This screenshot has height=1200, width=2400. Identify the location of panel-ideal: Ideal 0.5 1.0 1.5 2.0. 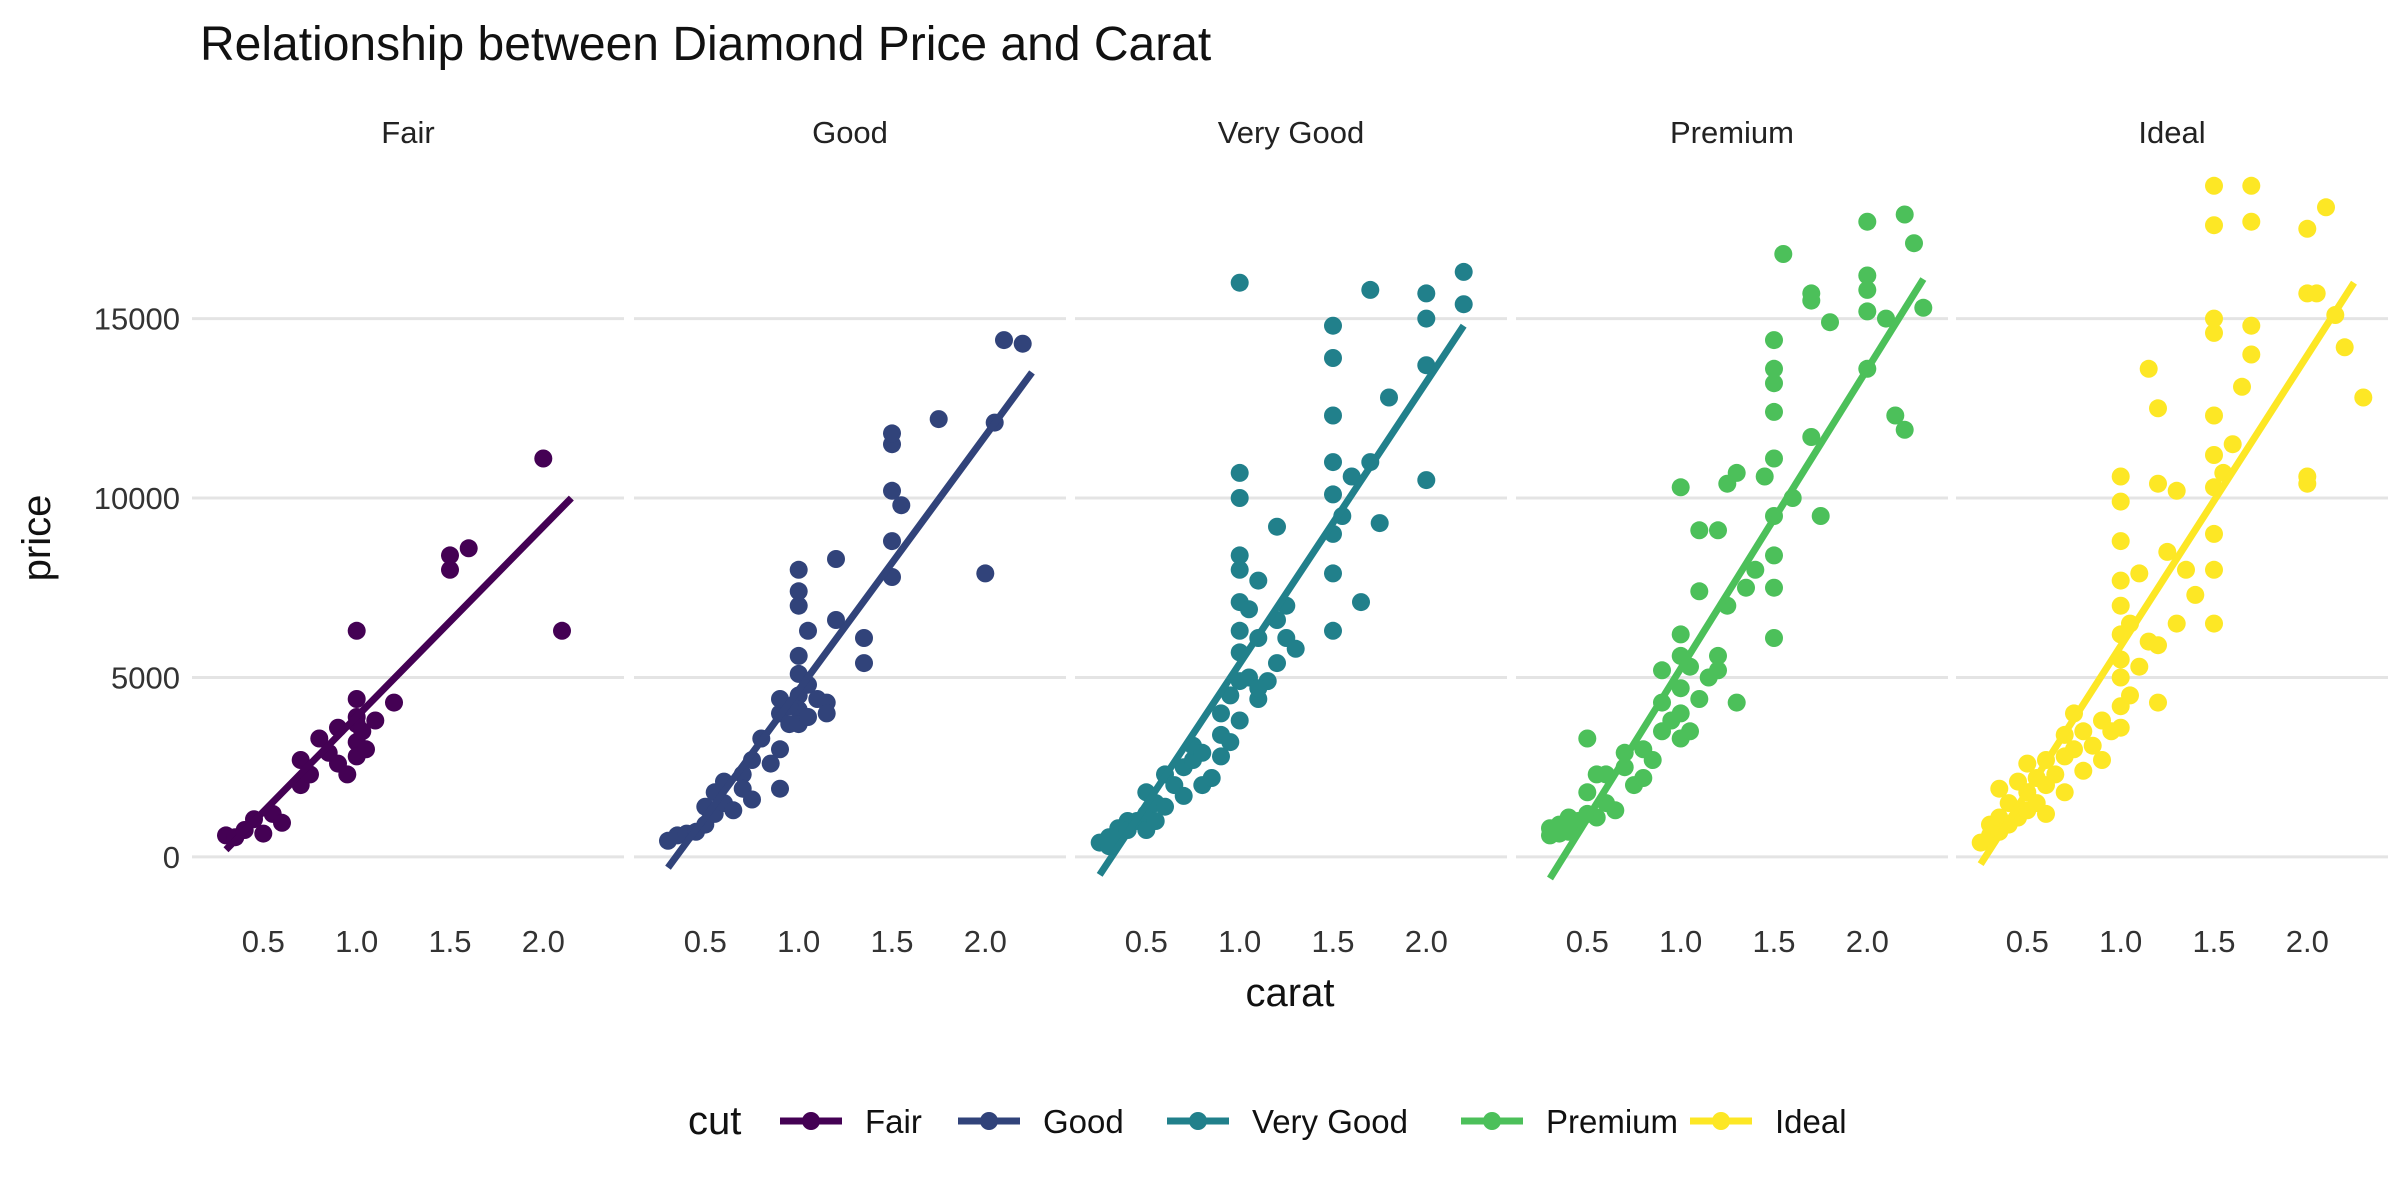
(2172, 537).